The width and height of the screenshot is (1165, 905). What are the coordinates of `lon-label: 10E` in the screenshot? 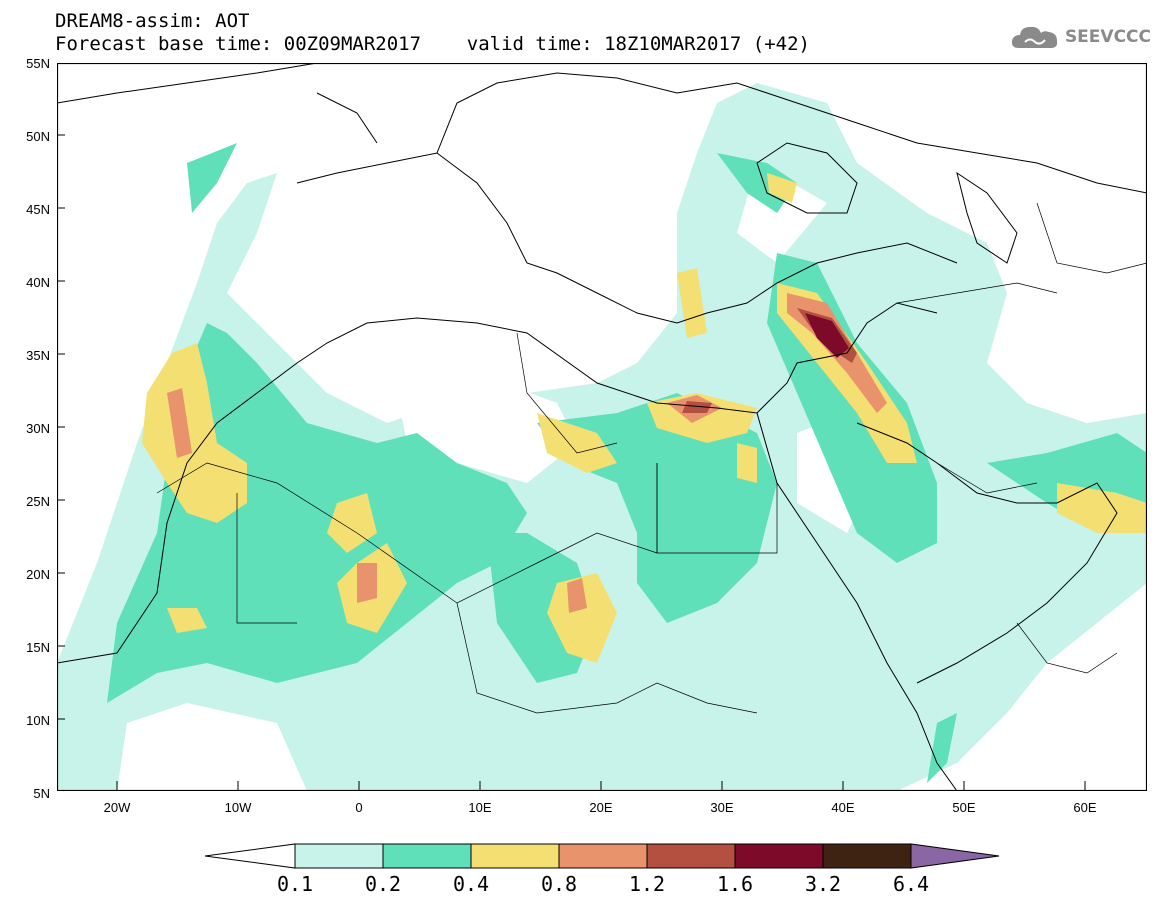 It's located at (480, 807).